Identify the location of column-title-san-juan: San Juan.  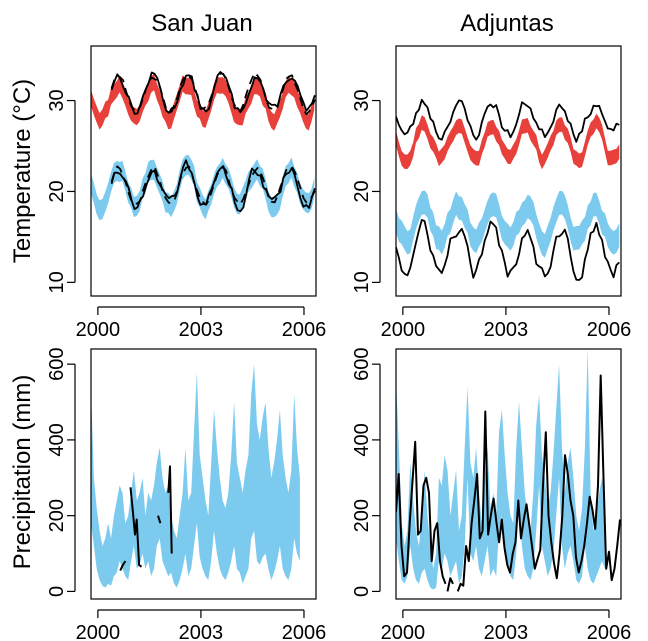
(201, 23).